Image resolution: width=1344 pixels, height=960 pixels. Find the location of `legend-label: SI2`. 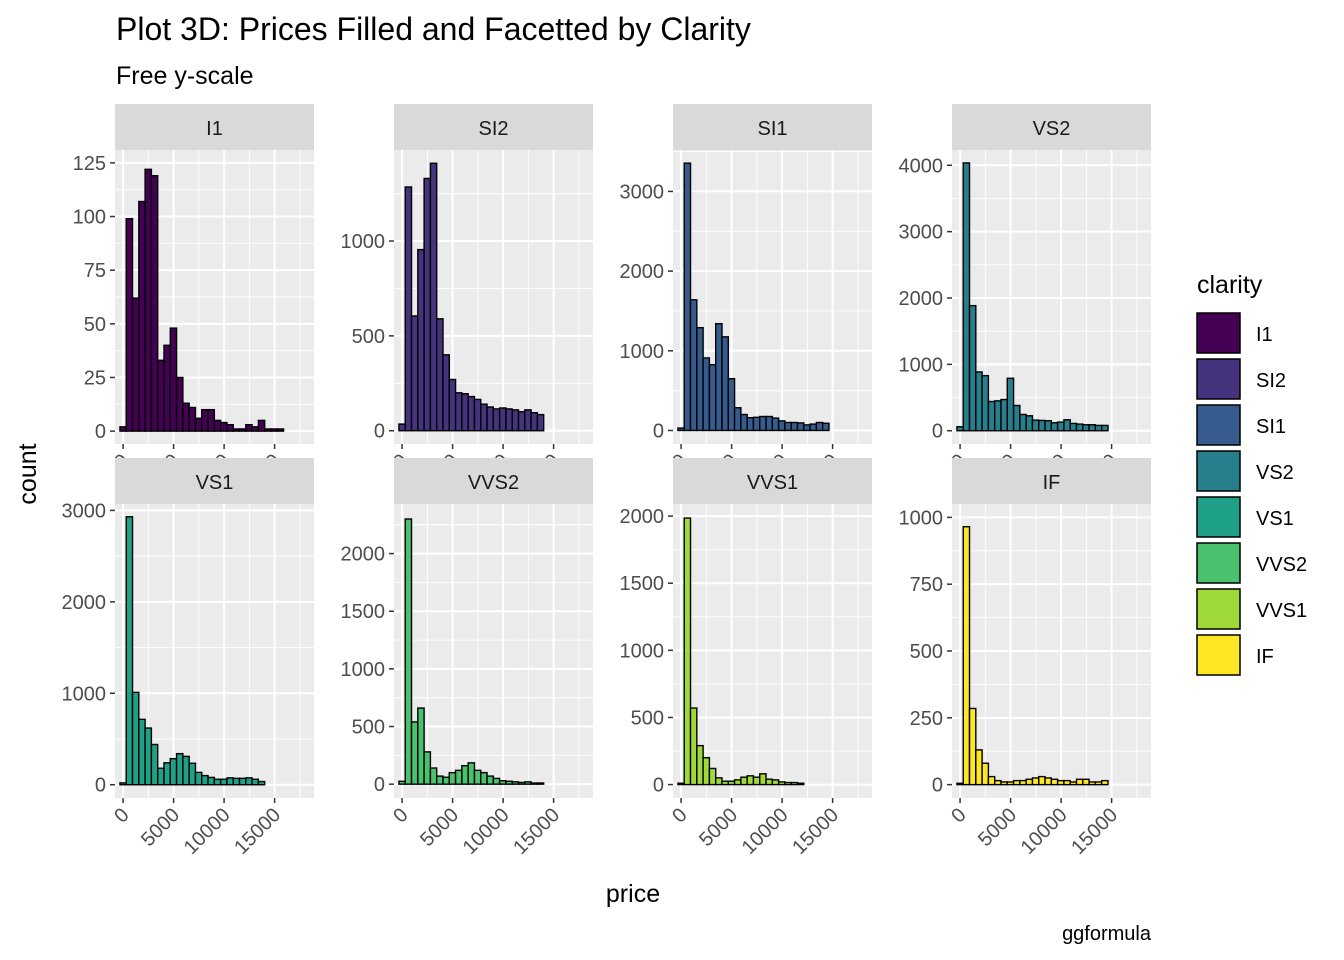

legend-label: SI2 is located at coordinates (1271, 381).